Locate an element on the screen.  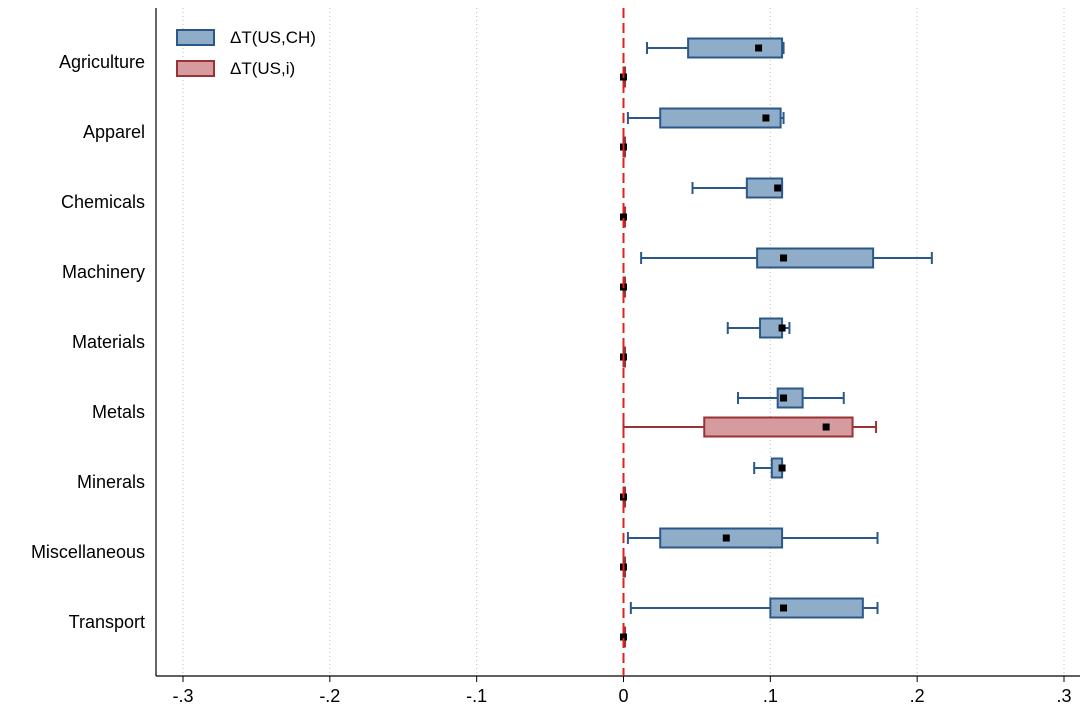
x-tick-label: 0 is located at coordinates (623, 696).